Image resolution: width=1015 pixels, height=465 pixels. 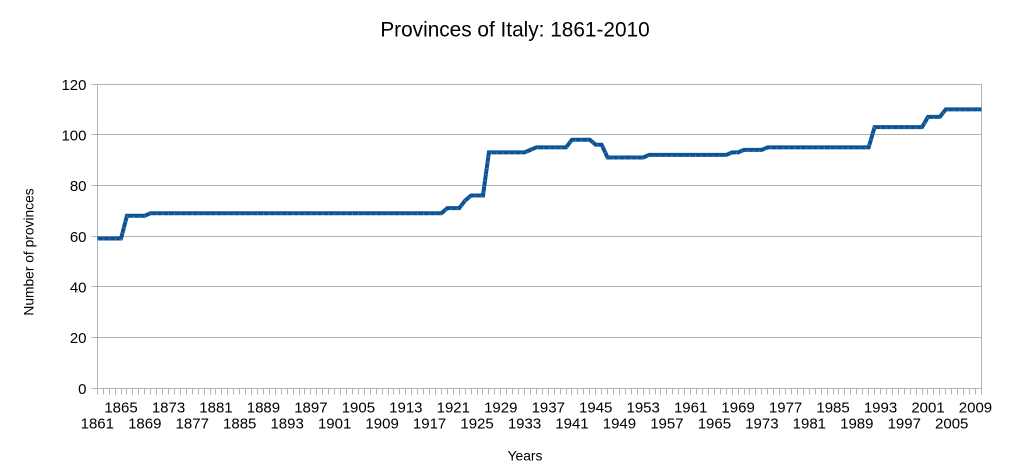 I want to click on svg-text: 40, so click(x=78, y=288).